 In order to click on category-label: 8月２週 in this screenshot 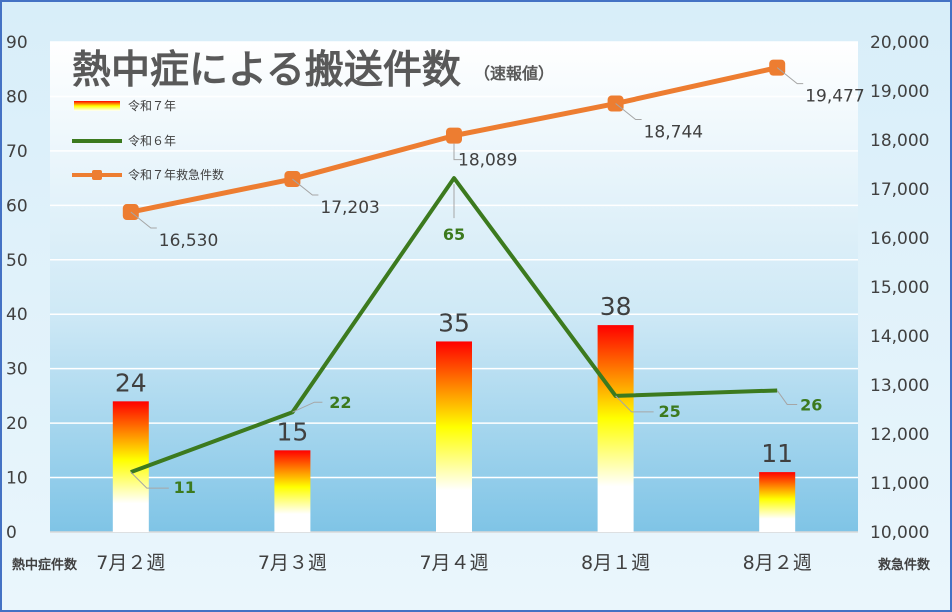, I will do `click(777, 563)`.